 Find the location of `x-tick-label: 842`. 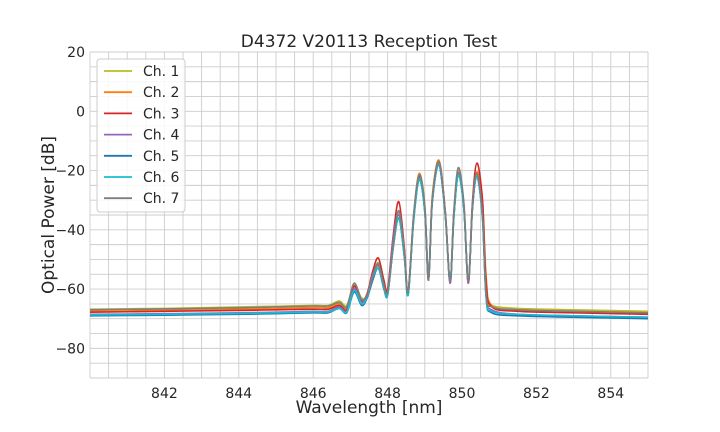

x-tick-label: 842 is located at coordinates (164, 394).